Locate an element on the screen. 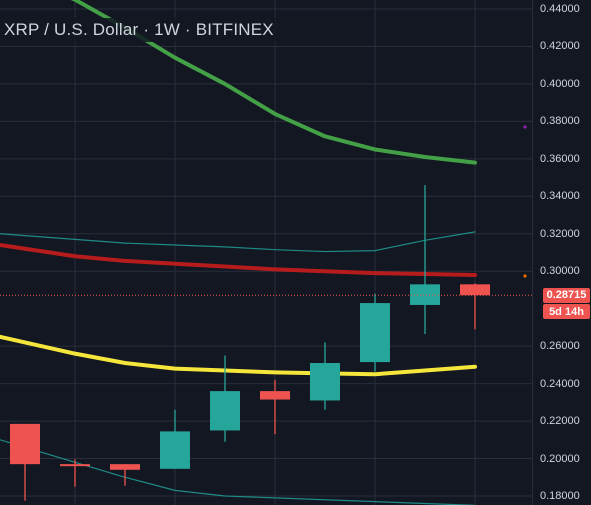 The height and width of the screenshot is (505, 591). last-price-badge: 0.28715 is located at coordinates (566, 295).